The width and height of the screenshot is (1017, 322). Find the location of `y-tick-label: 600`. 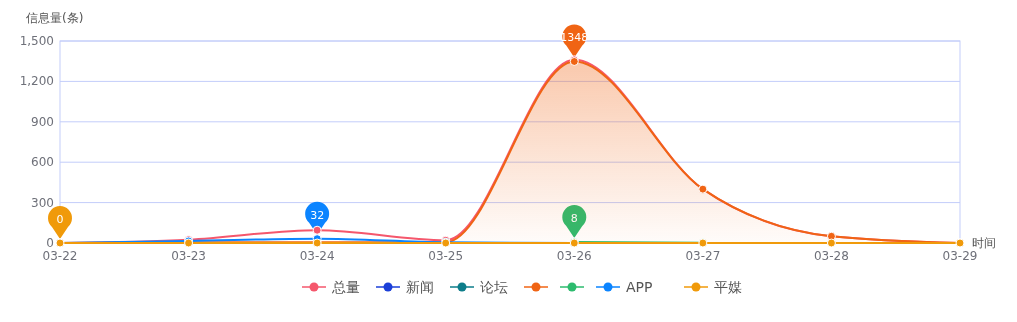

y-tick-label: 600 is located at coordinates (42, 162).